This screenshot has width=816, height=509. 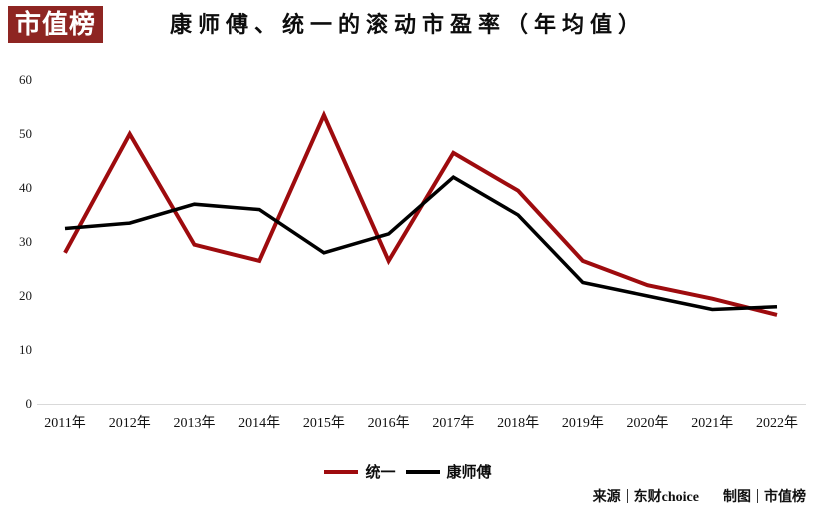 What do you see at coordinates (582, 423) in the screenshot?
I see `x-tick-label: 2019年` at bounding box center [582, 423].